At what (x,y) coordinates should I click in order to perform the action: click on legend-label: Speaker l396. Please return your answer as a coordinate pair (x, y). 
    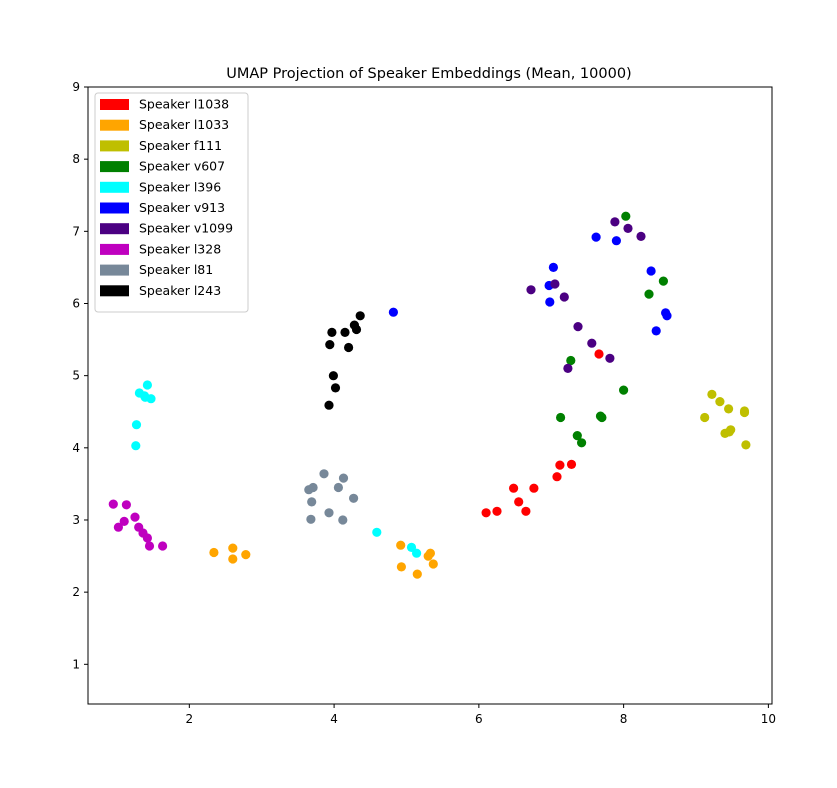
    Looking at the image, I should click on (180, 186).